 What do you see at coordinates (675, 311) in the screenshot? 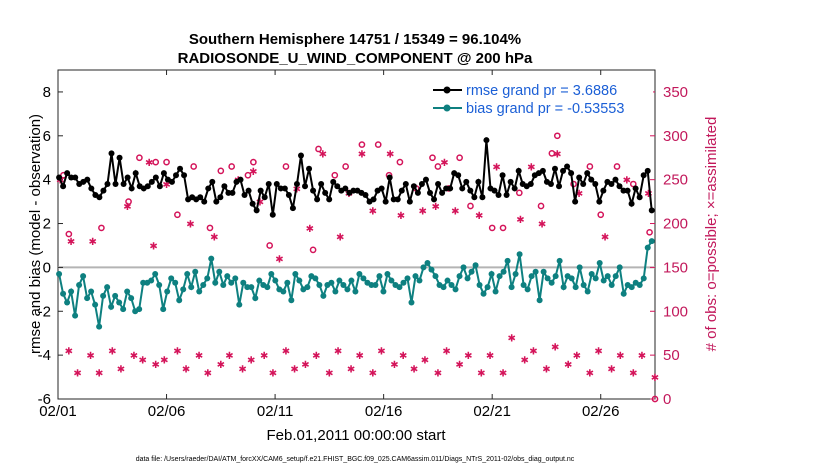
I see `y2-tick-label: 100` at bounding box center [675, 311].